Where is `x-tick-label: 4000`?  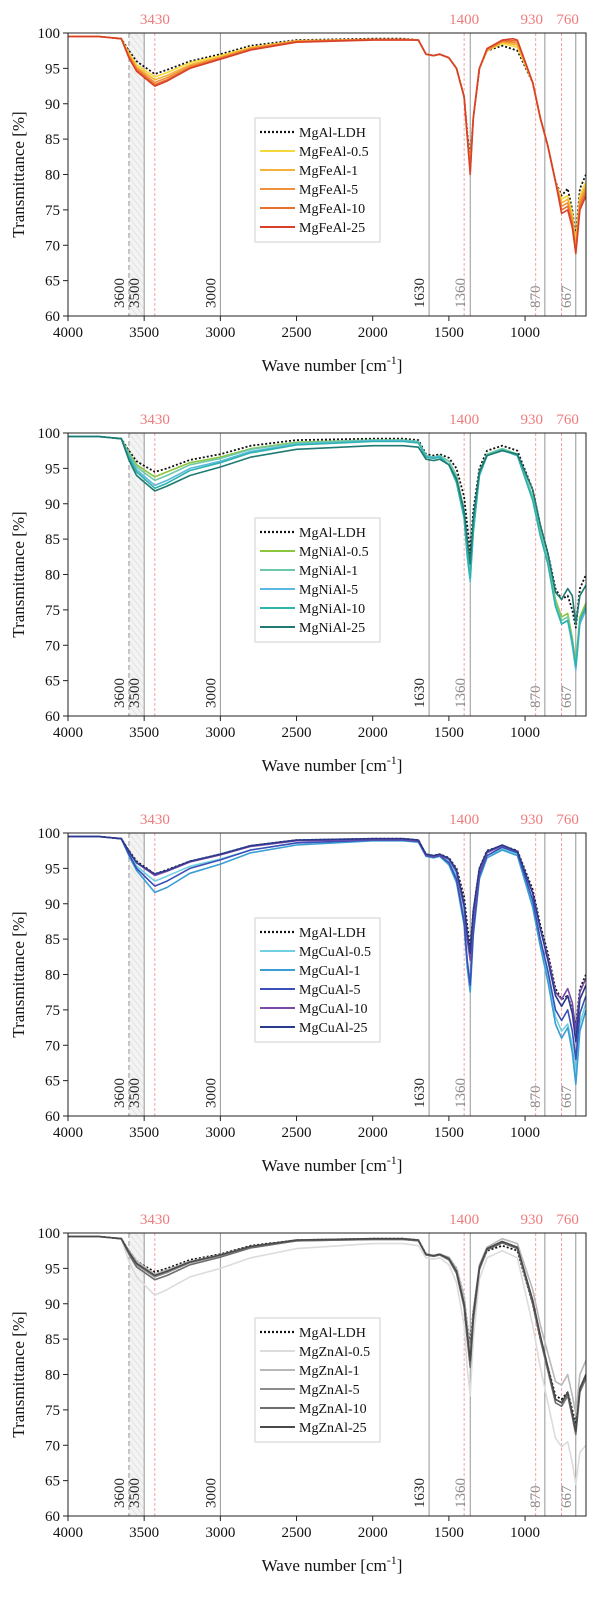 x-tick-label: 4000 is located at coordinates (68, 733).